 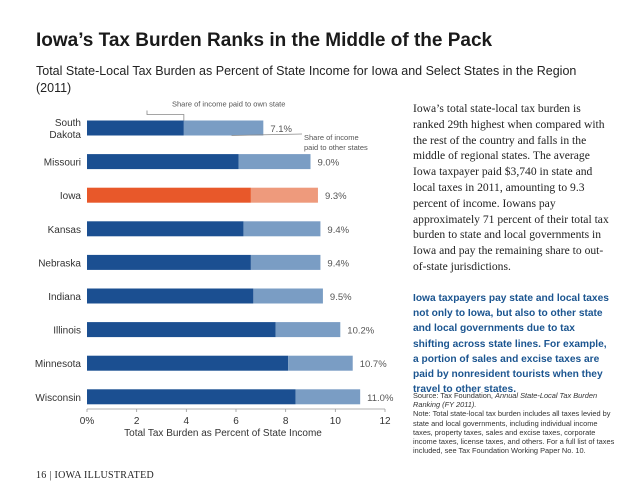 What do you see at coordinates (59, 263) in the screenshot?
I see `category-label: Nebraska` at bounding box center [59, 263].